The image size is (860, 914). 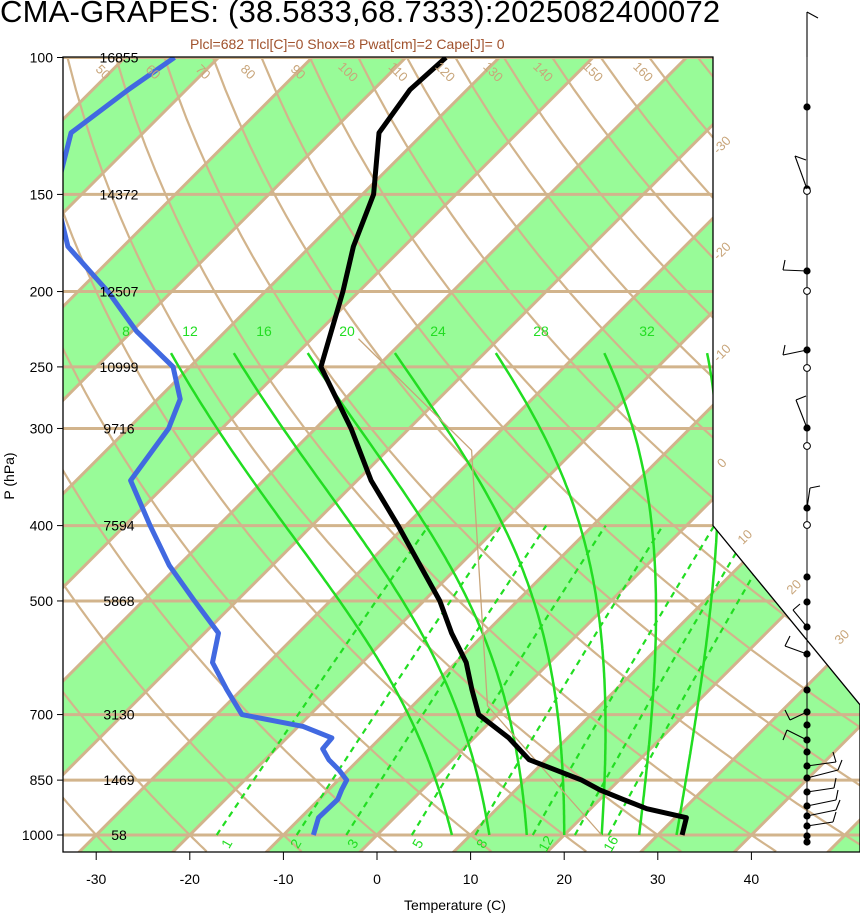 I want to click on moist-adiabat-label: 16, so click(x=264, y=331).